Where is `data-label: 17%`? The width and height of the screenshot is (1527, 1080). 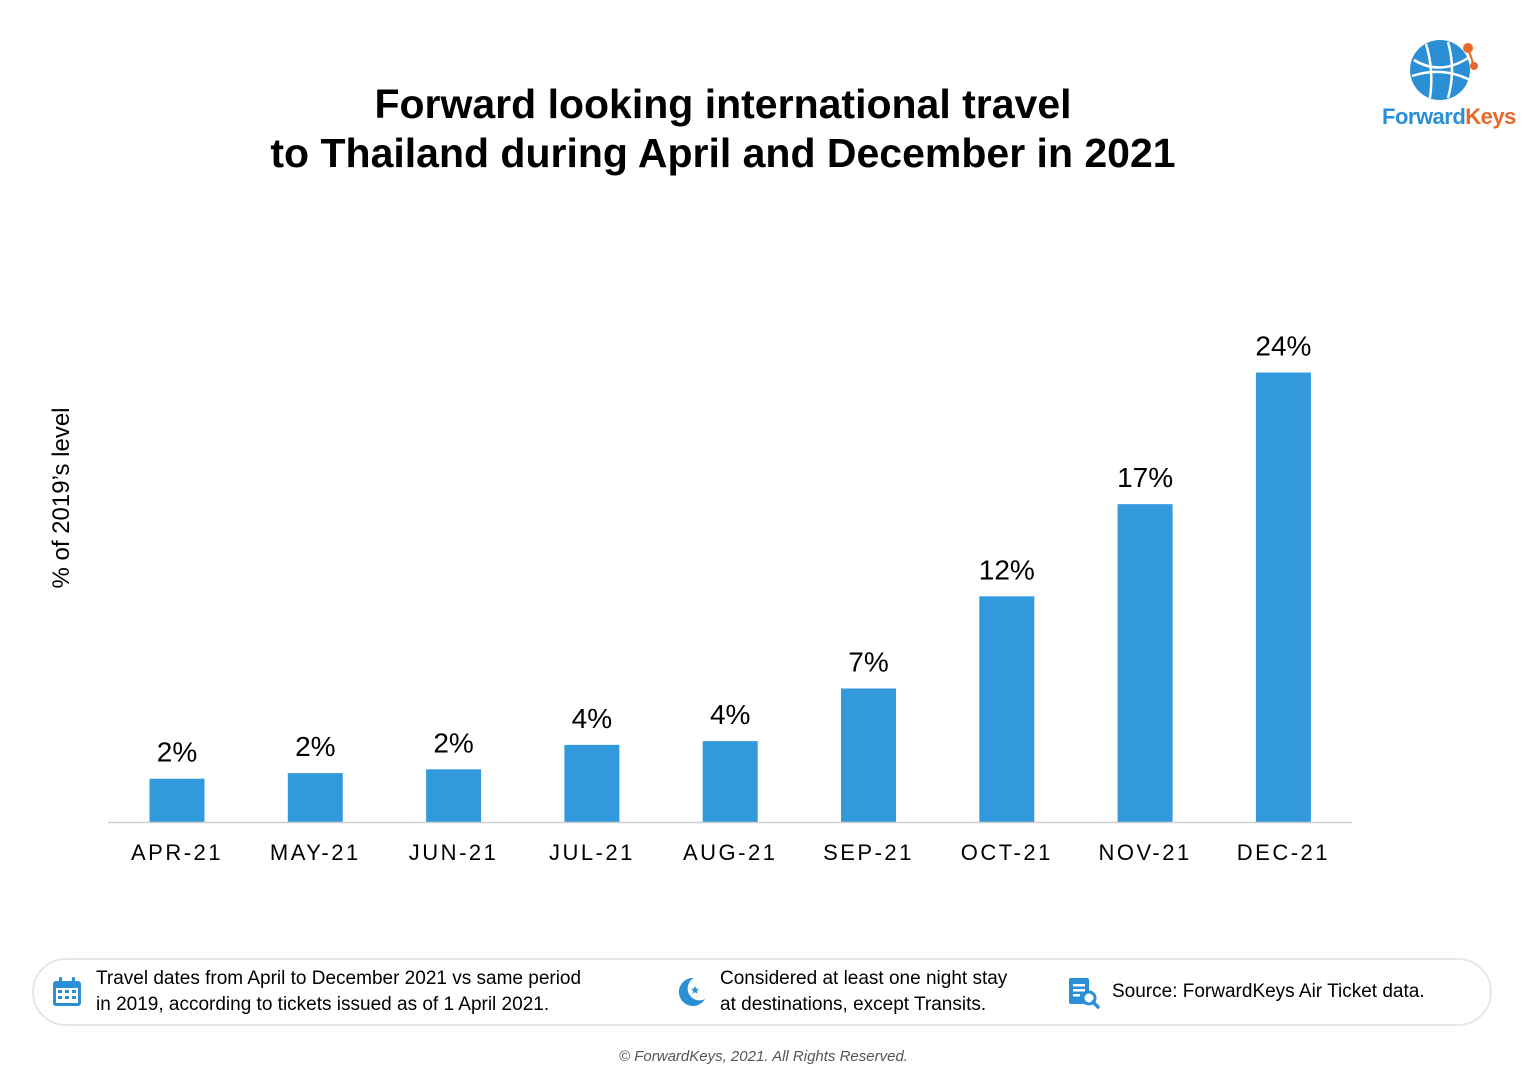
data-label: 17% is located at coordinates (1145, 477).